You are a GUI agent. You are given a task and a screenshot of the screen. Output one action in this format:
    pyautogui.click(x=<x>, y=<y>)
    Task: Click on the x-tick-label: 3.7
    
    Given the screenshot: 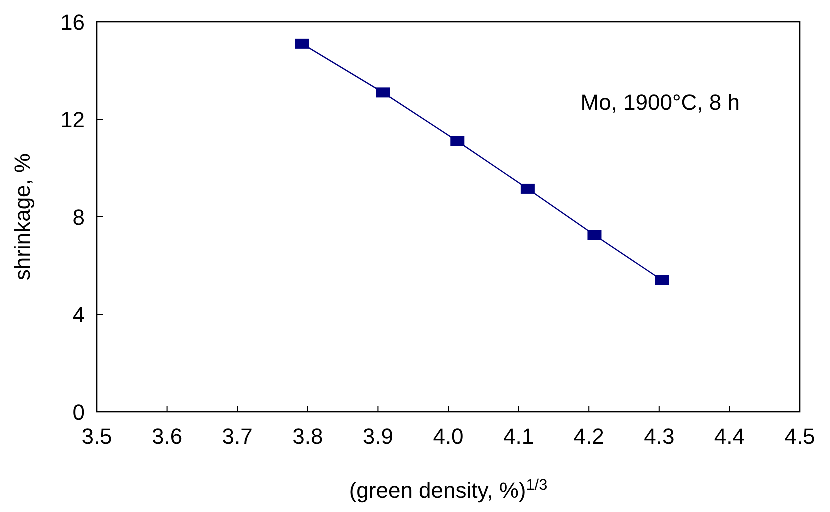 What is the action you would take?
    pyautogui.click(x=237, y=436)
    